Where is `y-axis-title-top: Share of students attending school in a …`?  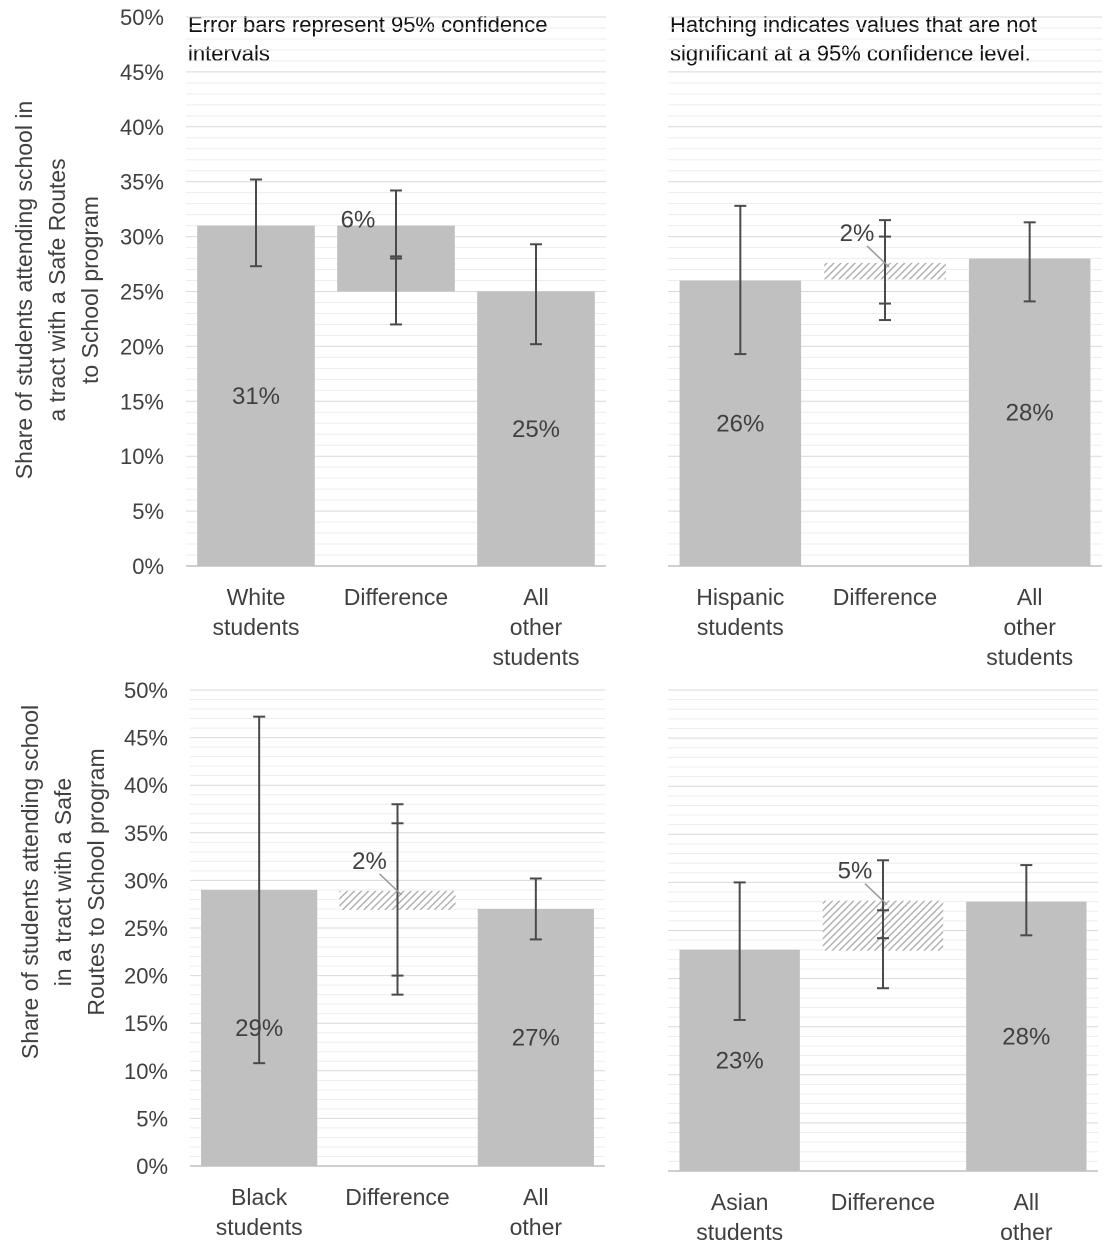 y-axis-title-top: Share of students attending school in a … is located at coordinates (57, 290).